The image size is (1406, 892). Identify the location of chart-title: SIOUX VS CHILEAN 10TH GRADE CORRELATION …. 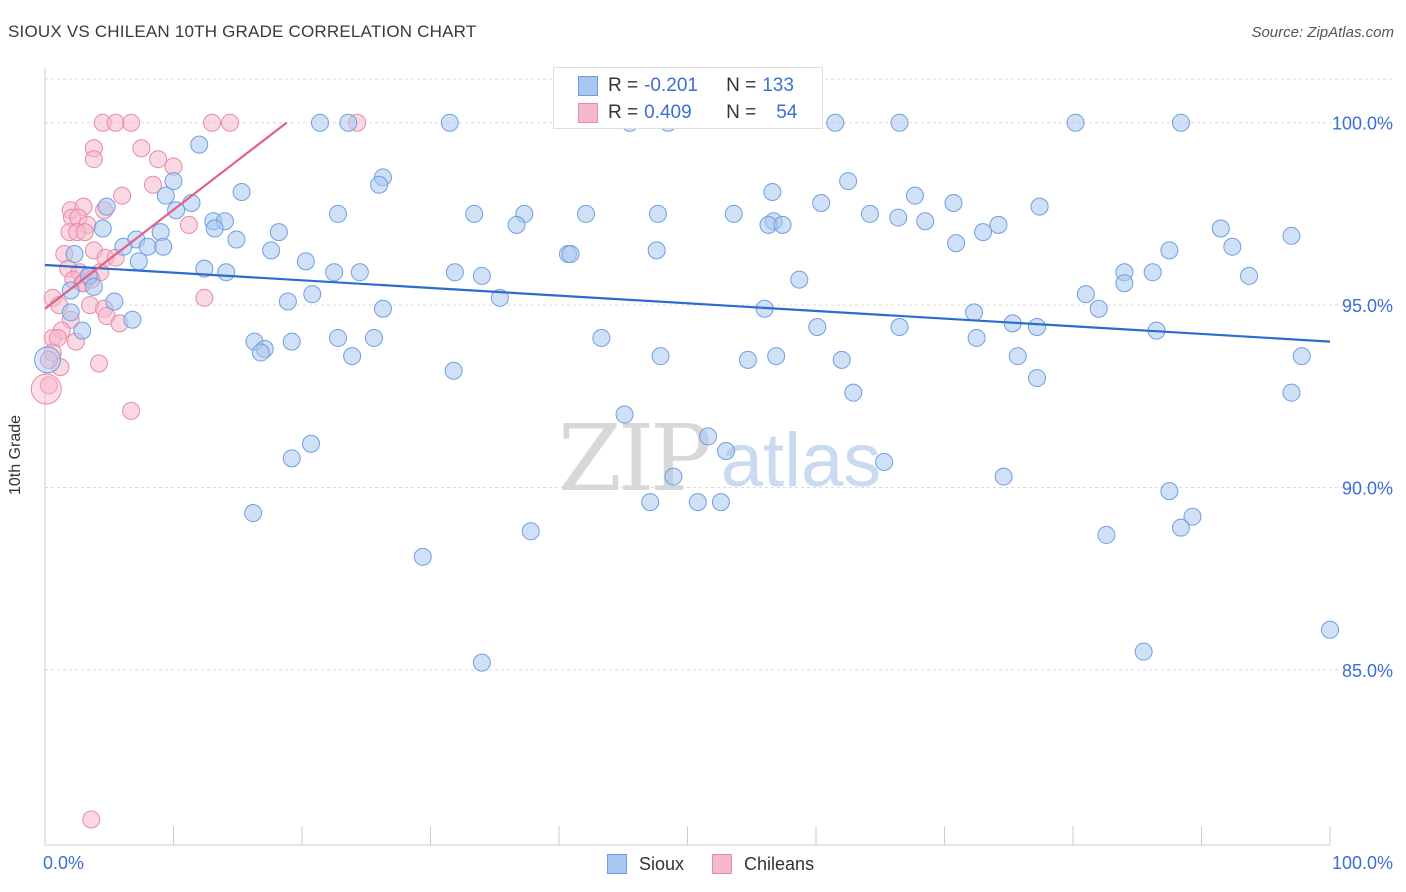
(242, 31).